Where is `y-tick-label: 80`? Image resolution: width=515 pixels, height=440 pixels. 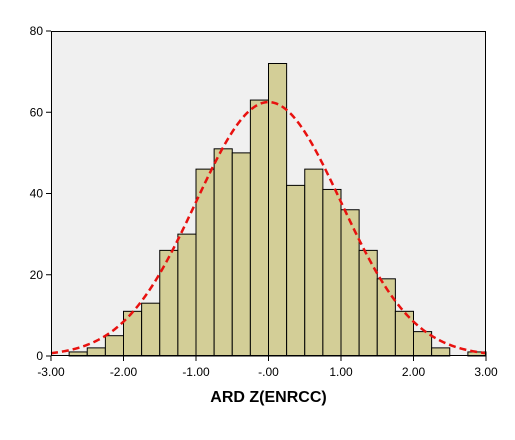
y-tick-label: 80 is located at coordinates (37, 31).